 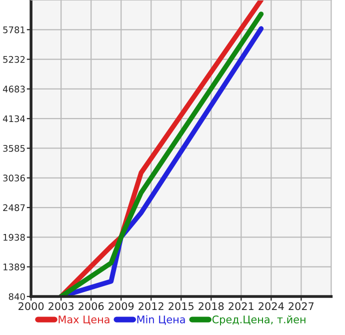 I want to click on legend-label: Max Цена, so click(x=84, y=320).